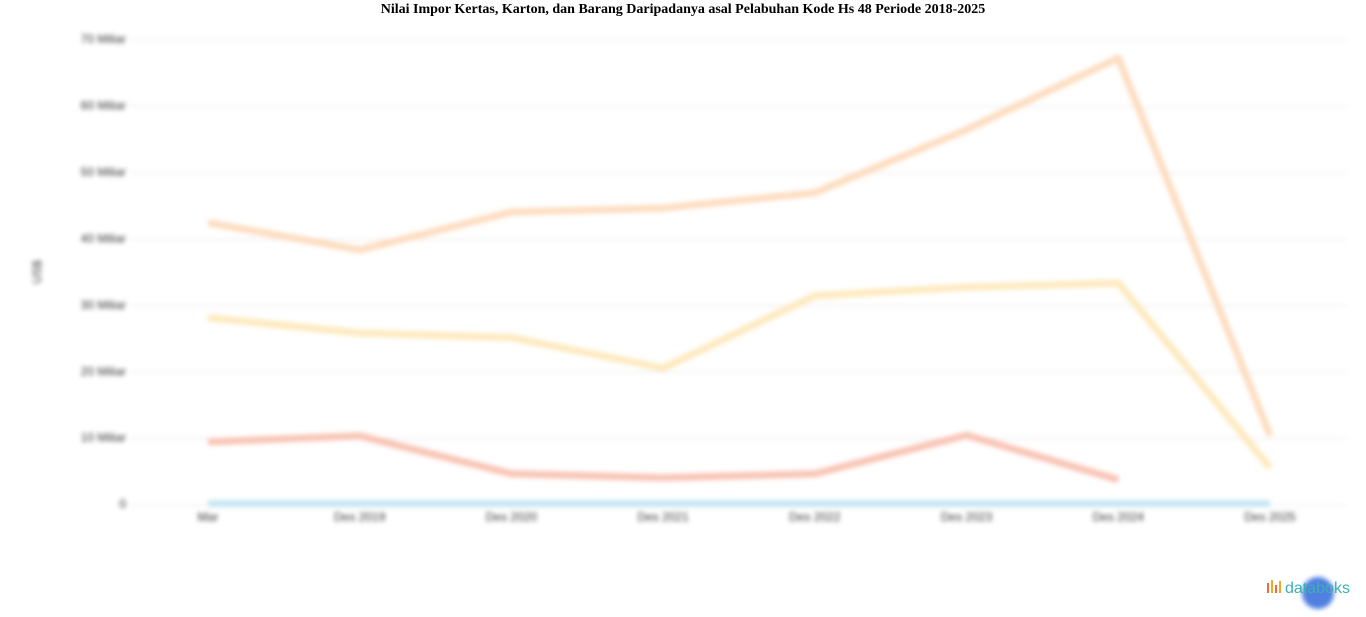  Describe the element at coordinates (1119, 517) in the screenshot. I see `x-tick-label: Des 2024` at that location.